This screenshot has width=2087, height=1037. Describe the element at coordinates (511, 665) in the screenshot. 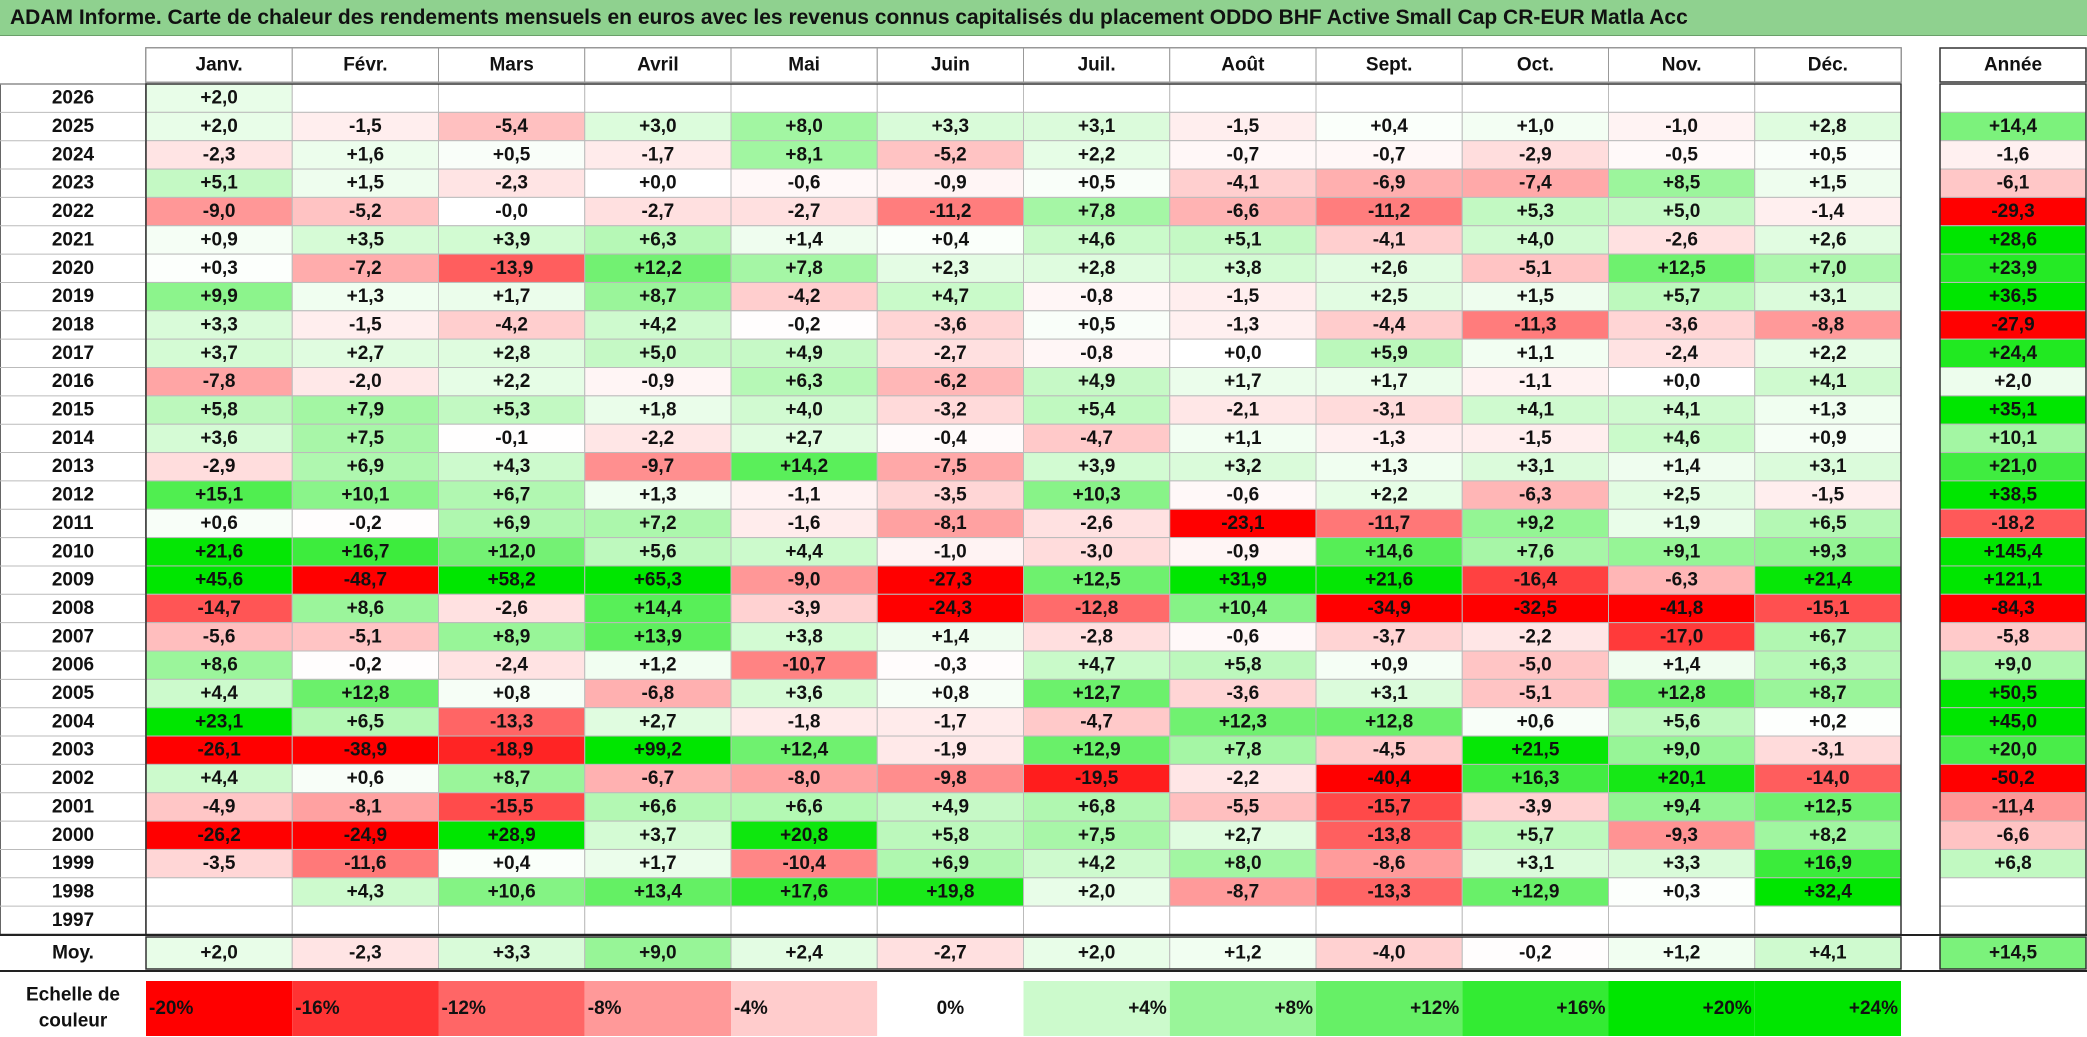

I see `cell-value: -2,4` at that location.